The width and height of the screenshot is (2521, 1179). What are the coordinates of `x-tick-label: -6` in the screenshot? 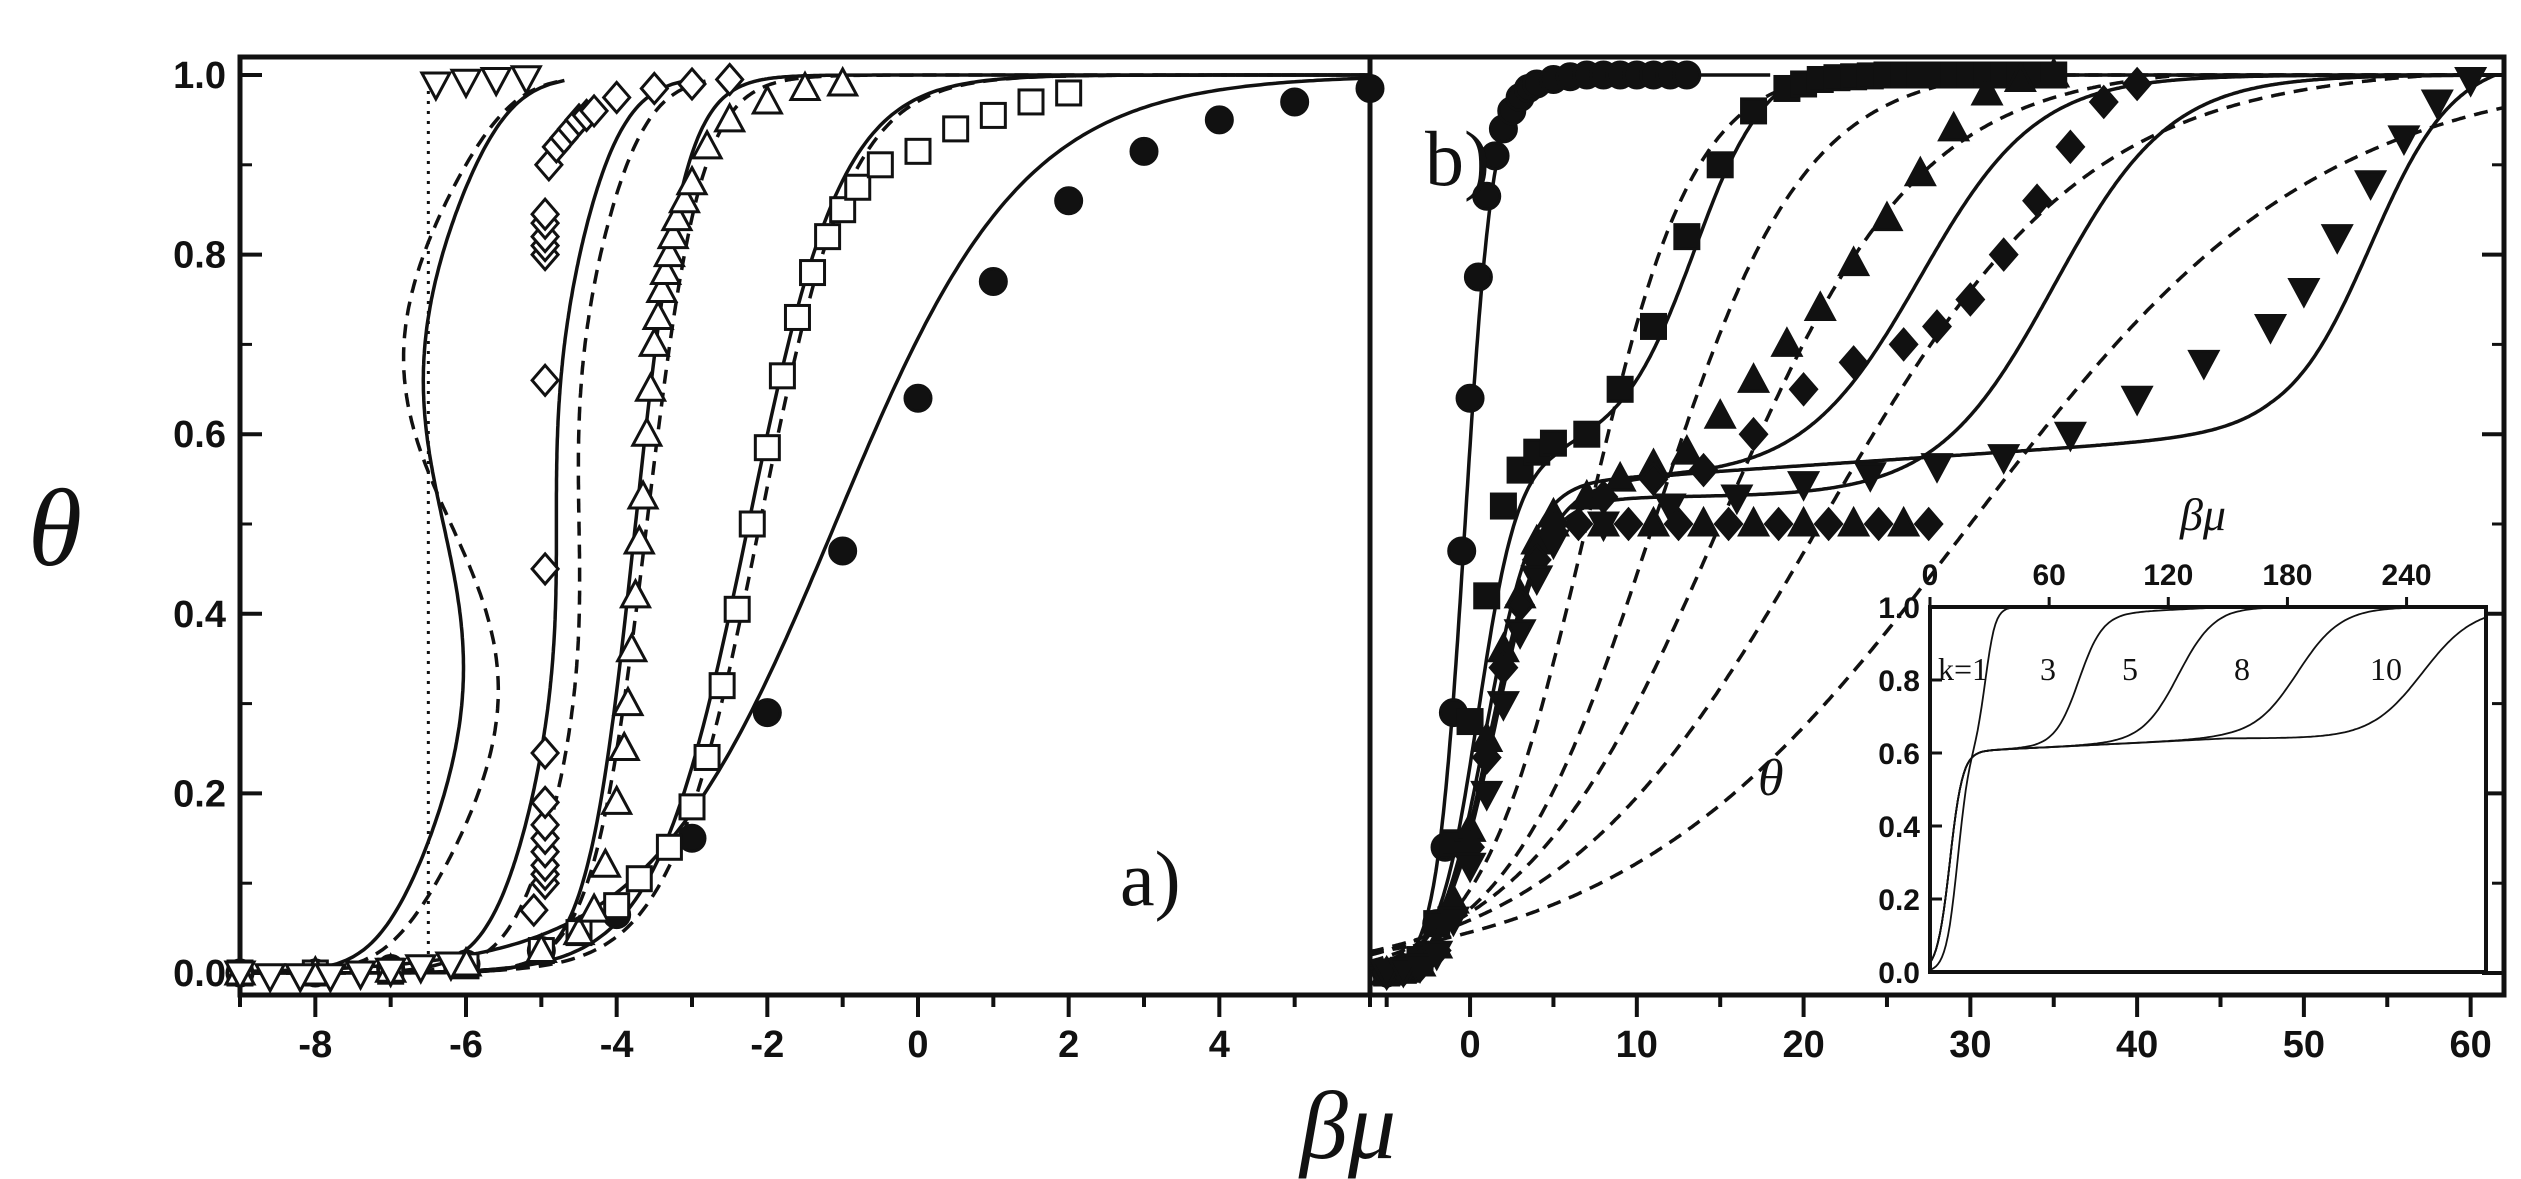 It's located at (466, 1045).